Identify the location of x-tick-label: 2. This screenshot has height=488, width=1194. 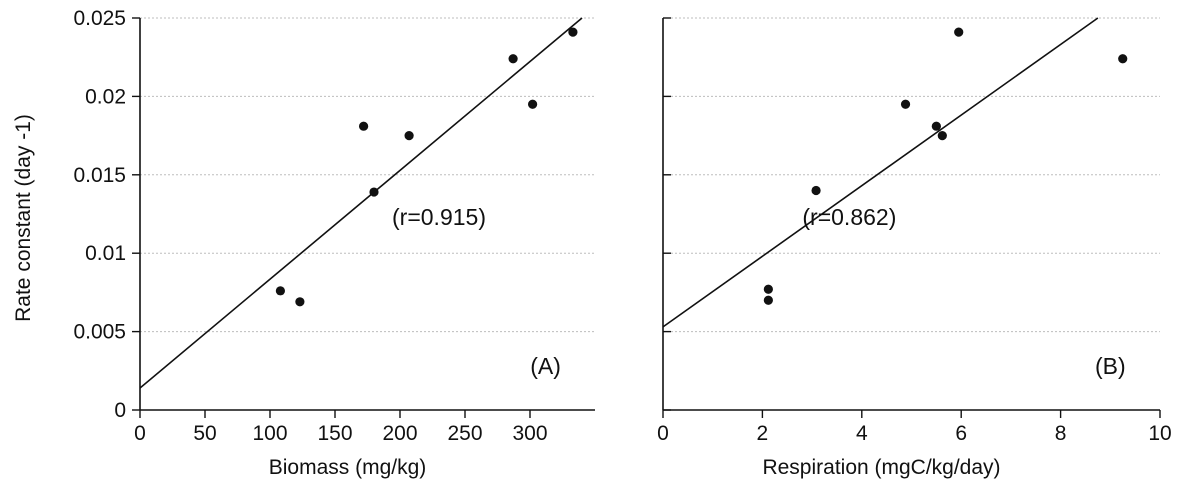
(763, 433).